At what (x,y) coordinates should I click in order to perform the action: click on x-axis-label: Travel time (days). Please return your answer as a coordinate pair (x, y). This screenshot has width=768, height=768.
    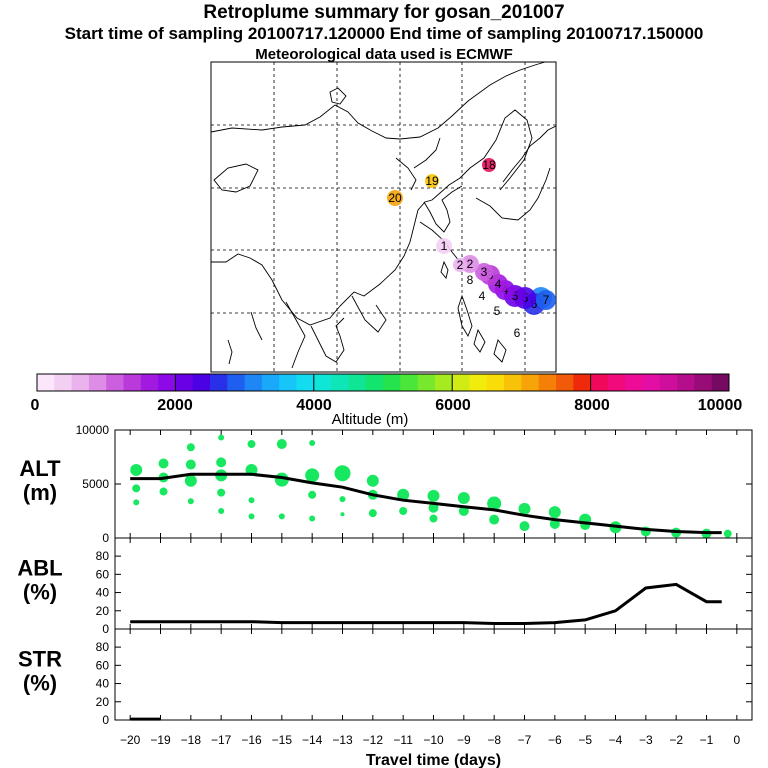
    Looking at the image, I should click on (433, 760).